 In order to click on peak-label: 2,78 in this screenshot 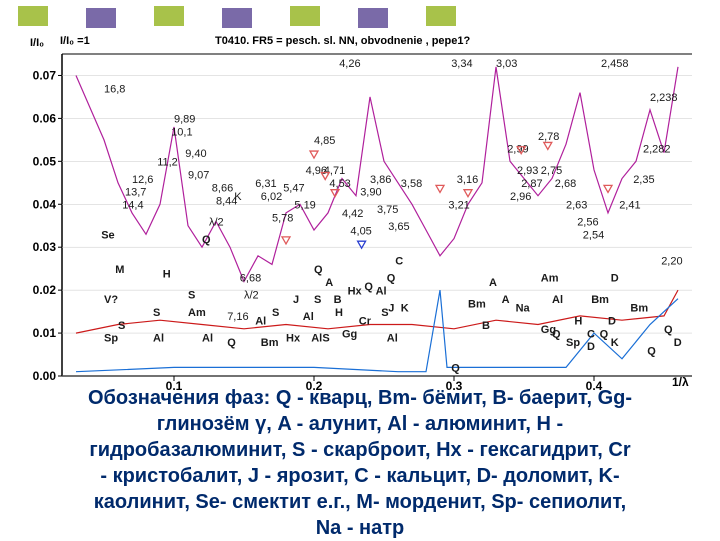, I will do `click(548, 137)`.